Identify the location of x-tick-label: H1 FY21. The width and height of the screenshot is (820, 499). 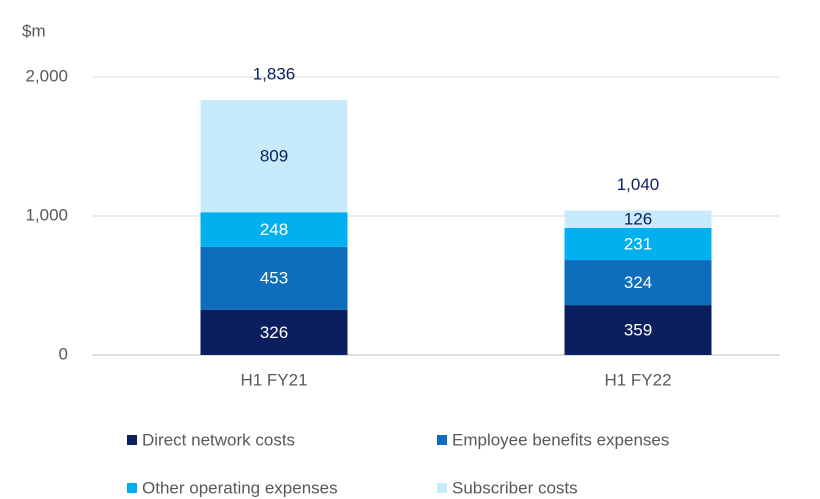
(273, 379).